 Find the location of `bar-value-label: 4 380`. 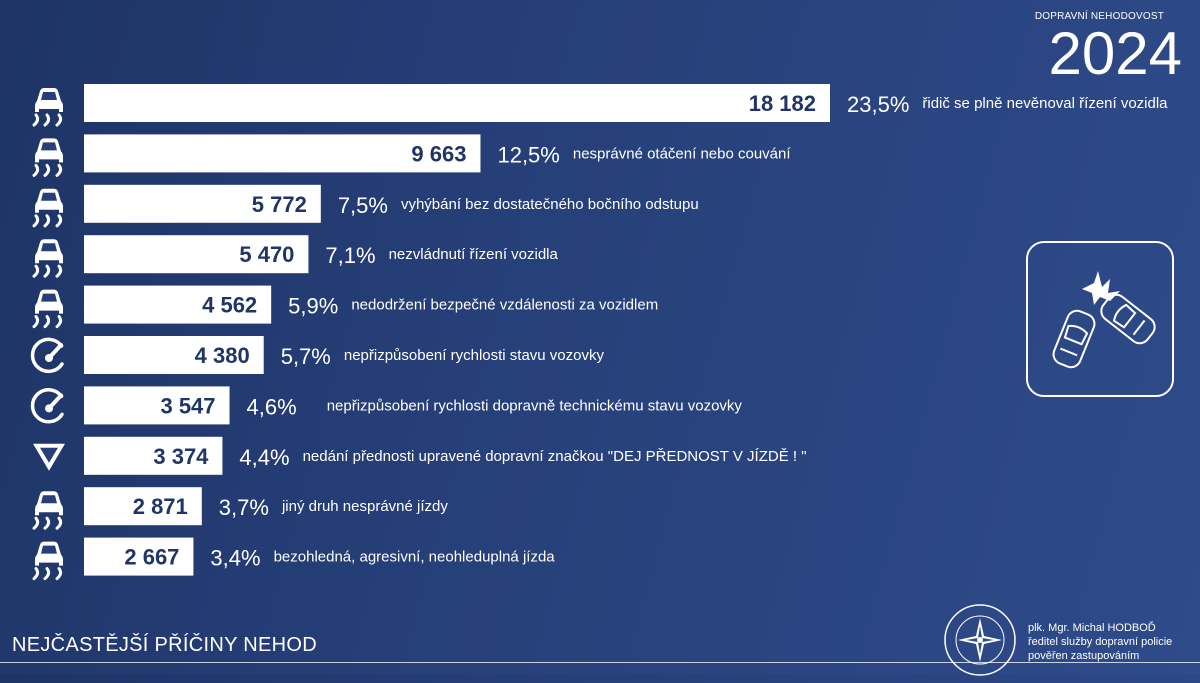

bar-value-label: 4 380 is located at coordinates (222, 355).